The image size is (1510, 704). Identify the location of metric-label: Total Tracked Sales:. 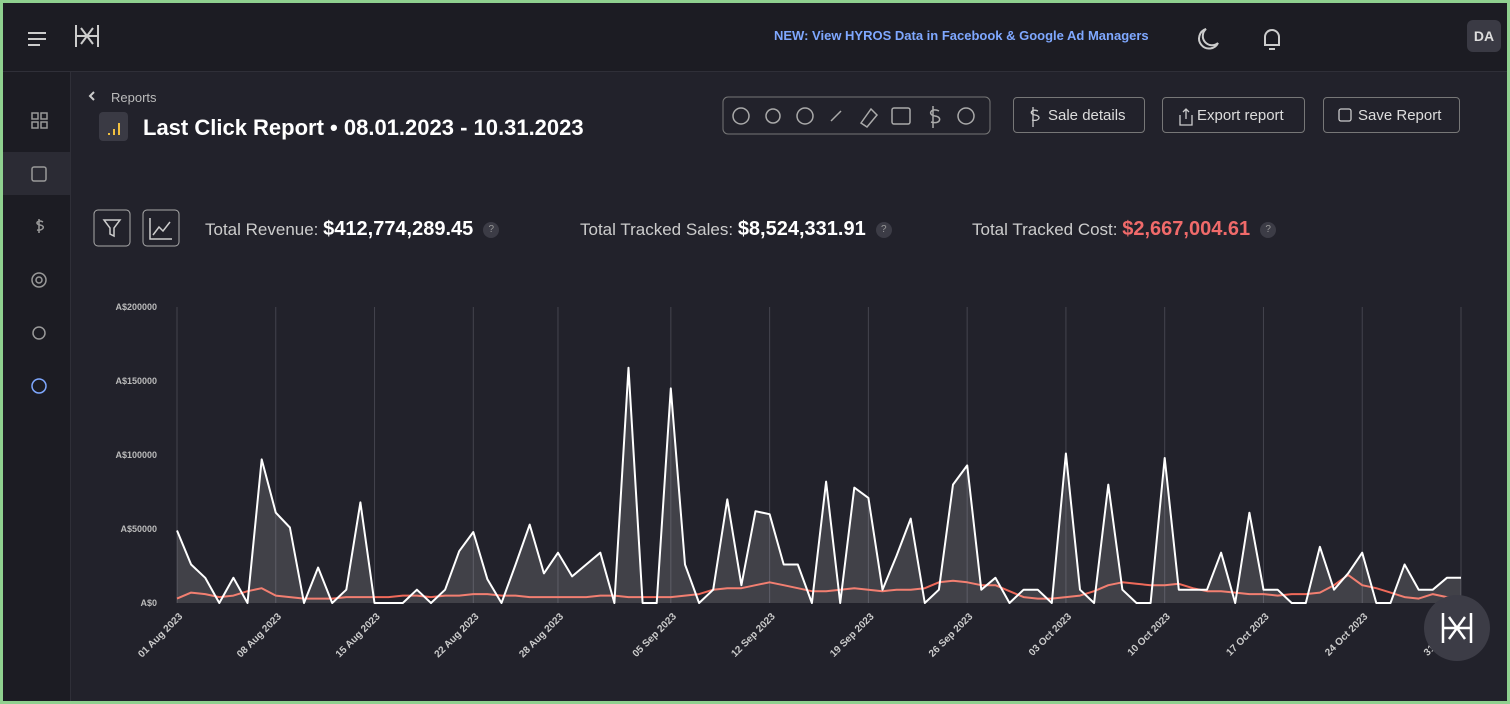
(657, 229).